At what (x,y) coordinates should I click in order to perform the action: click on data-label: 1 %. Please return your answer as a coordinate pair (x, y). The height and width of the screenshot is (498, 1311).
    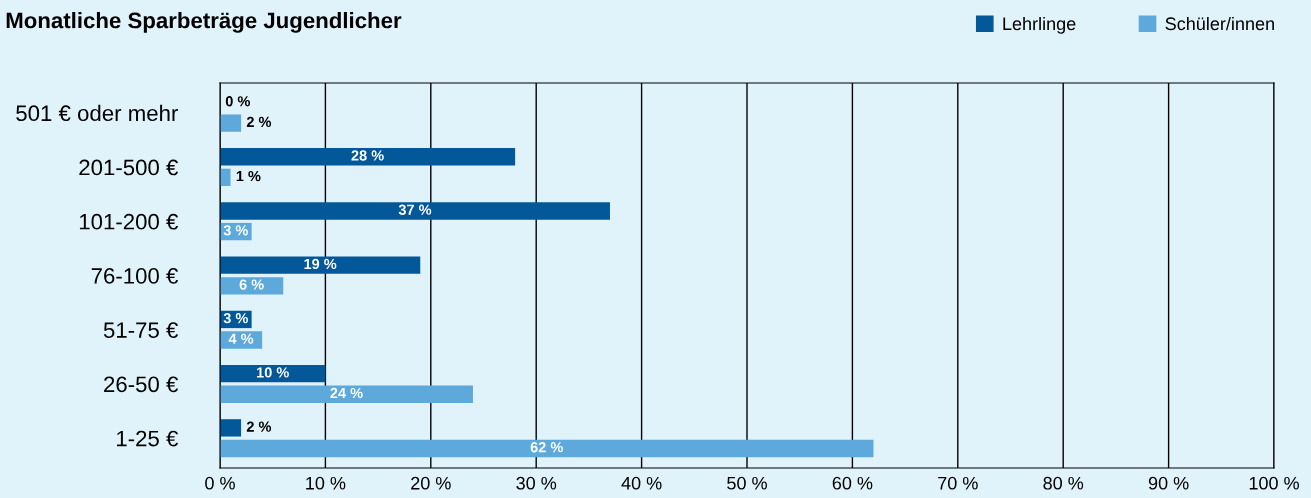
    Looking at the image, I should click on (248, 176).